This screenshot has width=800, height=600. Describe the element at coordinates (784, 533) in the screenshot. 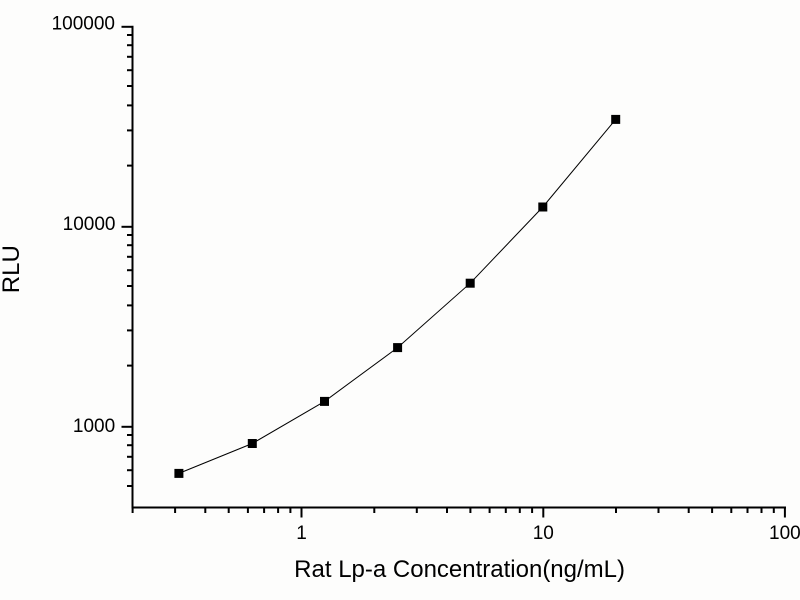

I see `svg-text: 100` at that location.